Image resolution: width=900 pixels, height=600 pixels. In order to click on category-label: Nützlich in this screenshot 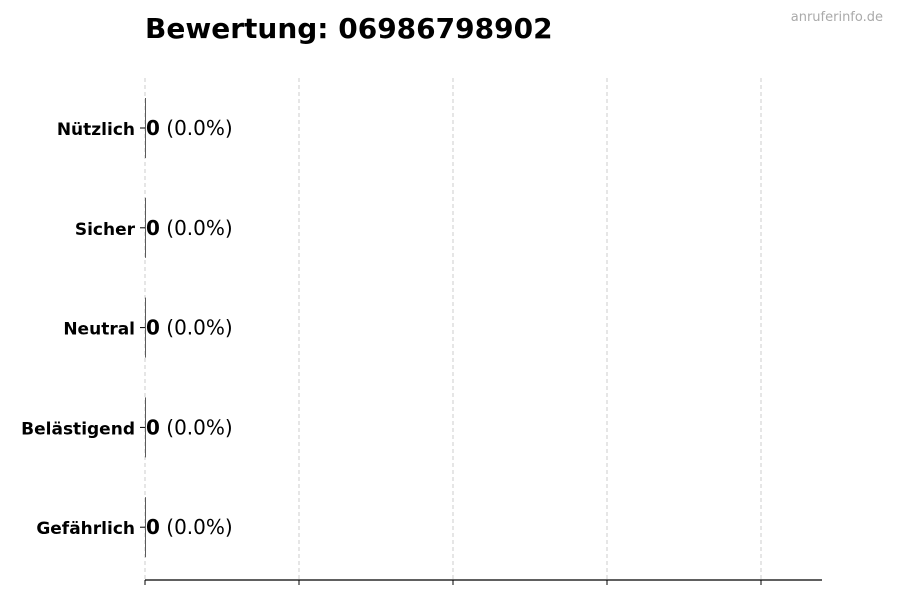, I will do `click(96, 130)`.